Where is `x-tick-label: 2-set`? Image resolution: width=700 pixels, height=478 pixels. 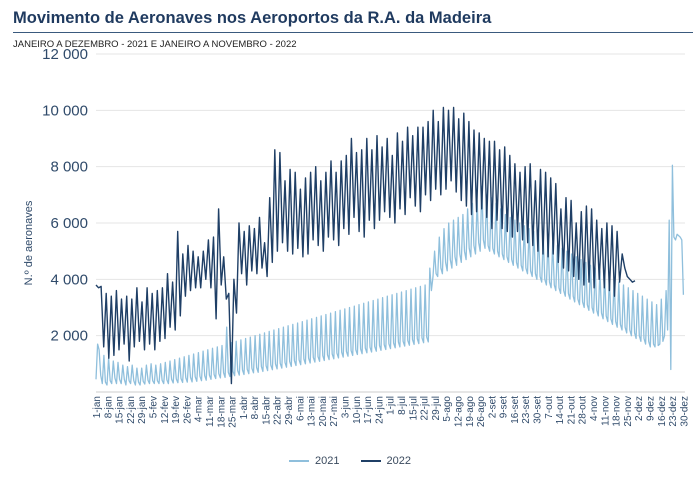
x-tick-label: 2-set is located at coordinates (492, 407).